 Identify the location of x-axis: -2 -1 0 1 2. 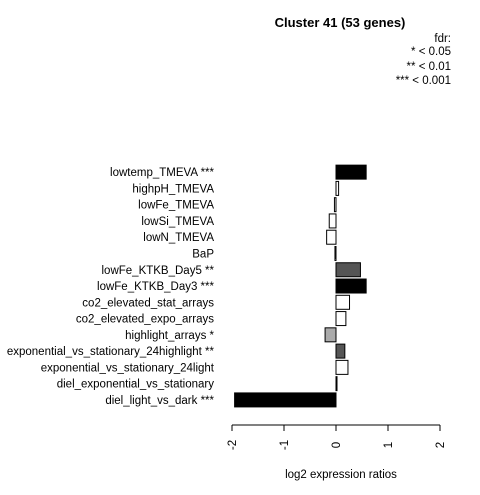
(337, 437).